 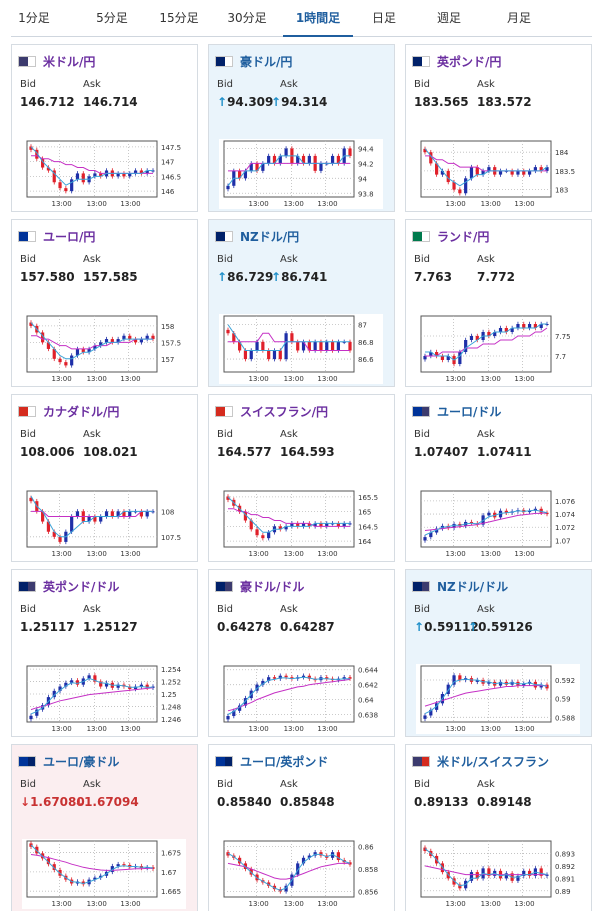 What do you see at coordinates (469, 61) in the screenshot?
I see `pair-name-link: 英ポンド/円` at bounding box center [469, 61].